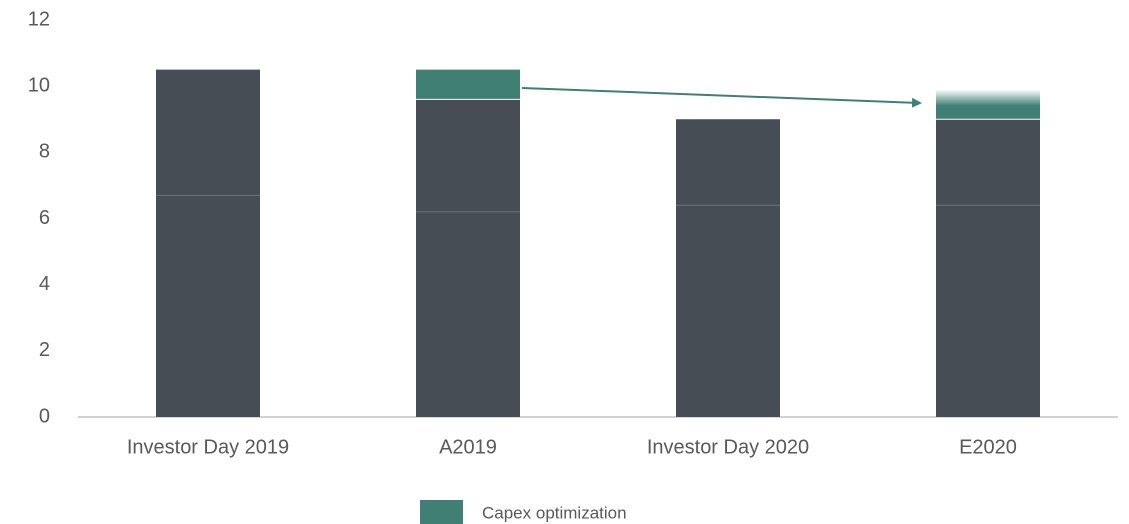 The image size is (1129, 524). I want to click on x-tick-label: Investor Day 2020, so click(728, 447).